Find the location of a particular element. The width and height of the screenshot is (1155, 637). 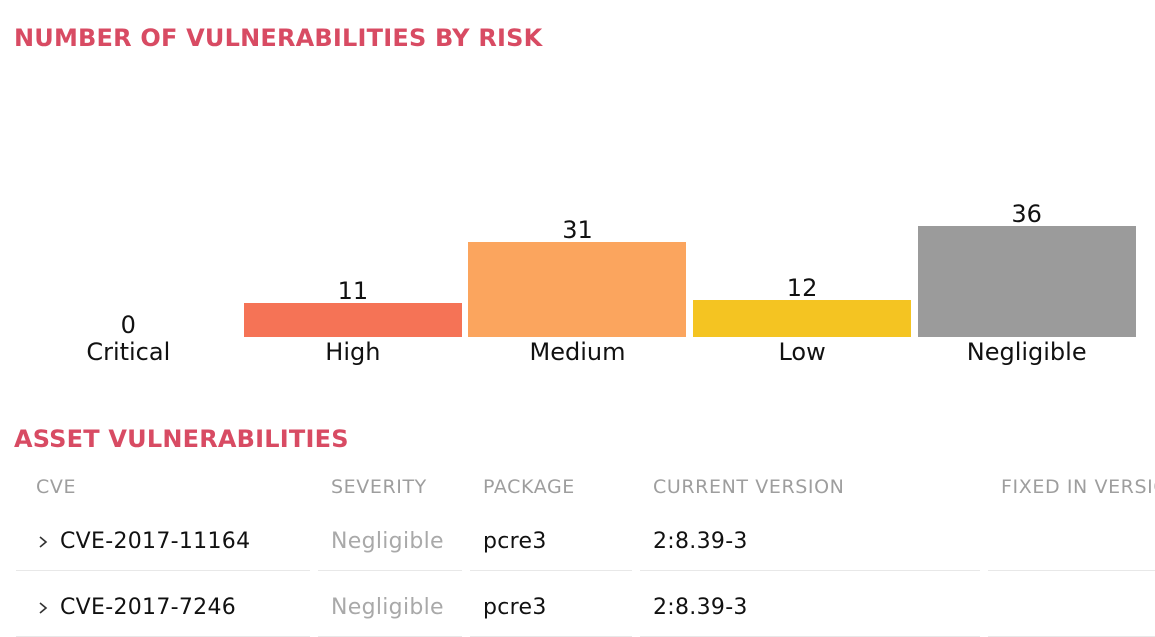

column-header-fixed-in-version: FIXED IN VERSION is located at coordinates (1078, 487).